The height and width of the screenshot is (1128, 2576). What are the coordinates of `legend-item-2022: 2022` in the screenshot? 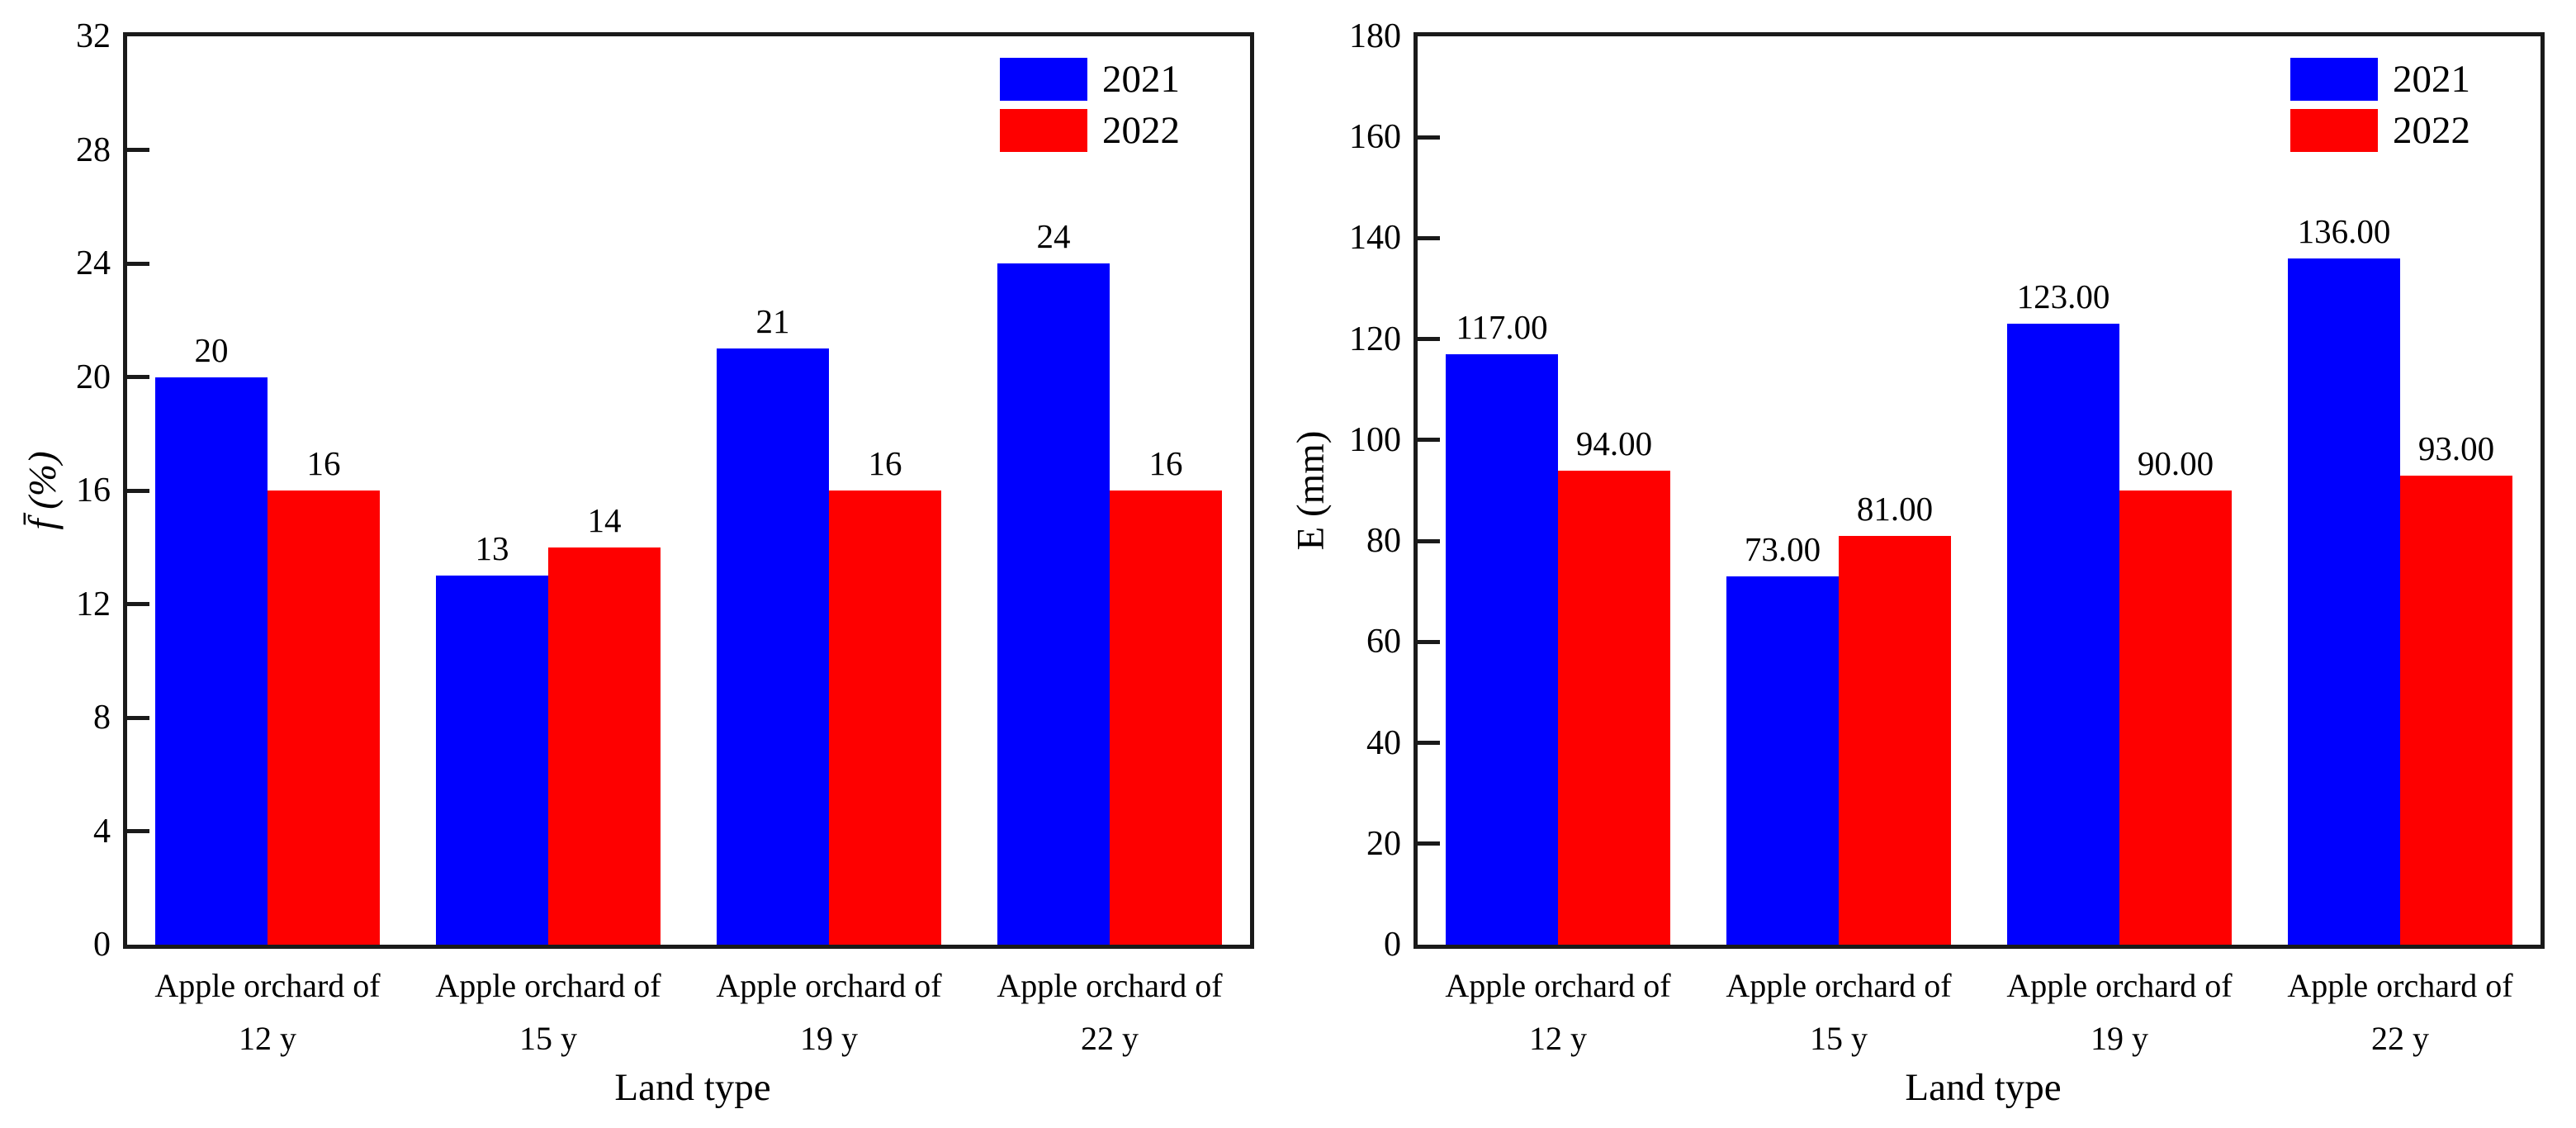 It's located at (2380, 130).